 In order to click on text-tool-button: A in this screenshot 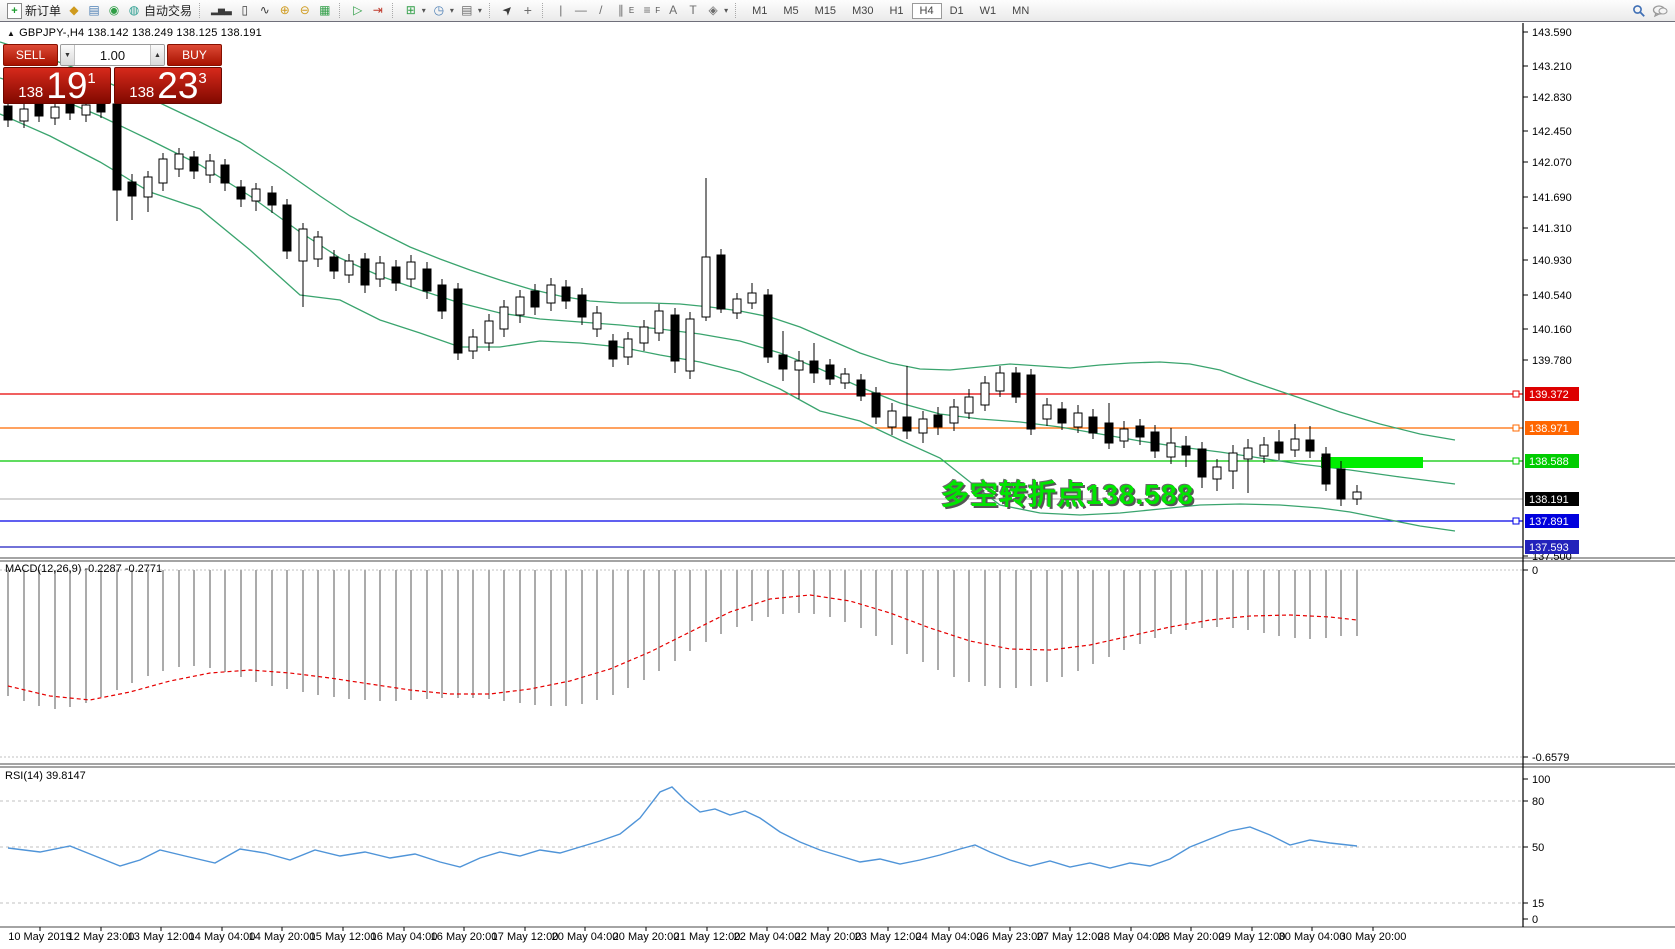, I will do `click(673, 11)`.